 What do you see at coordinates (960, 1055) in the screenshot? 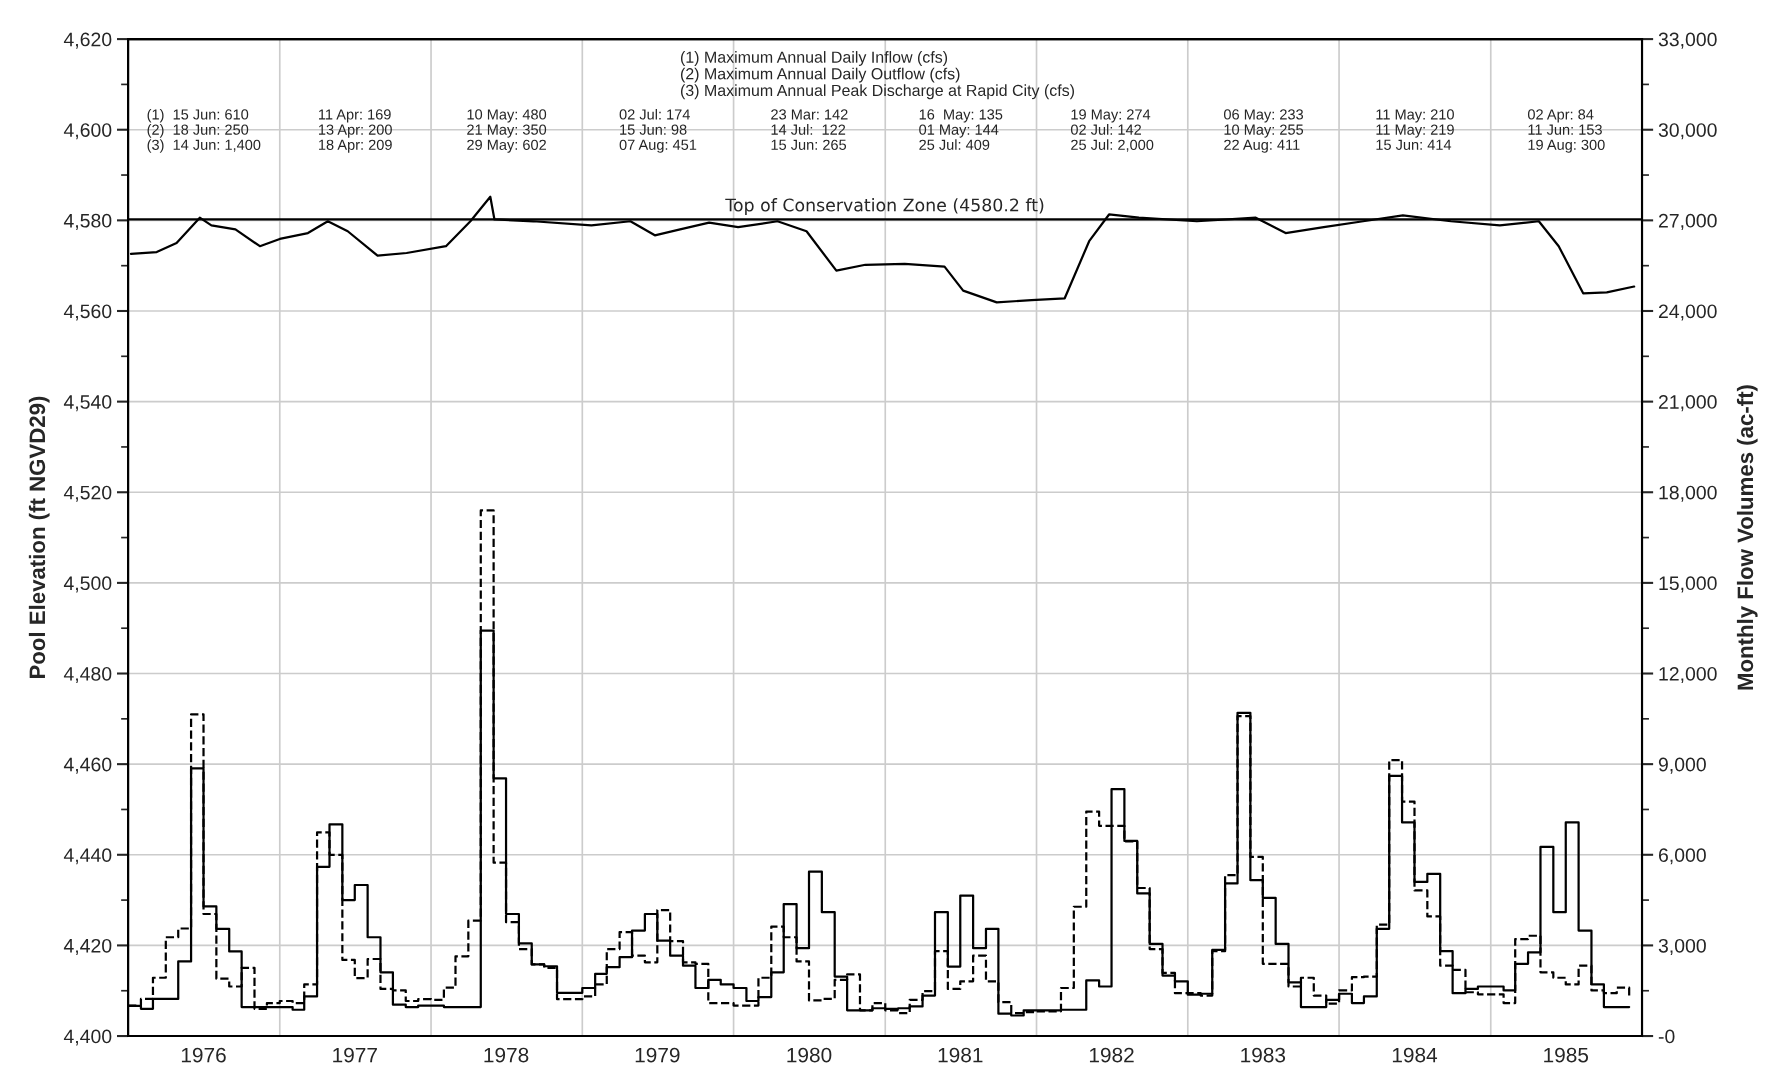
I see `x-tick-label: 1981` at bounding box center [960, 1055].